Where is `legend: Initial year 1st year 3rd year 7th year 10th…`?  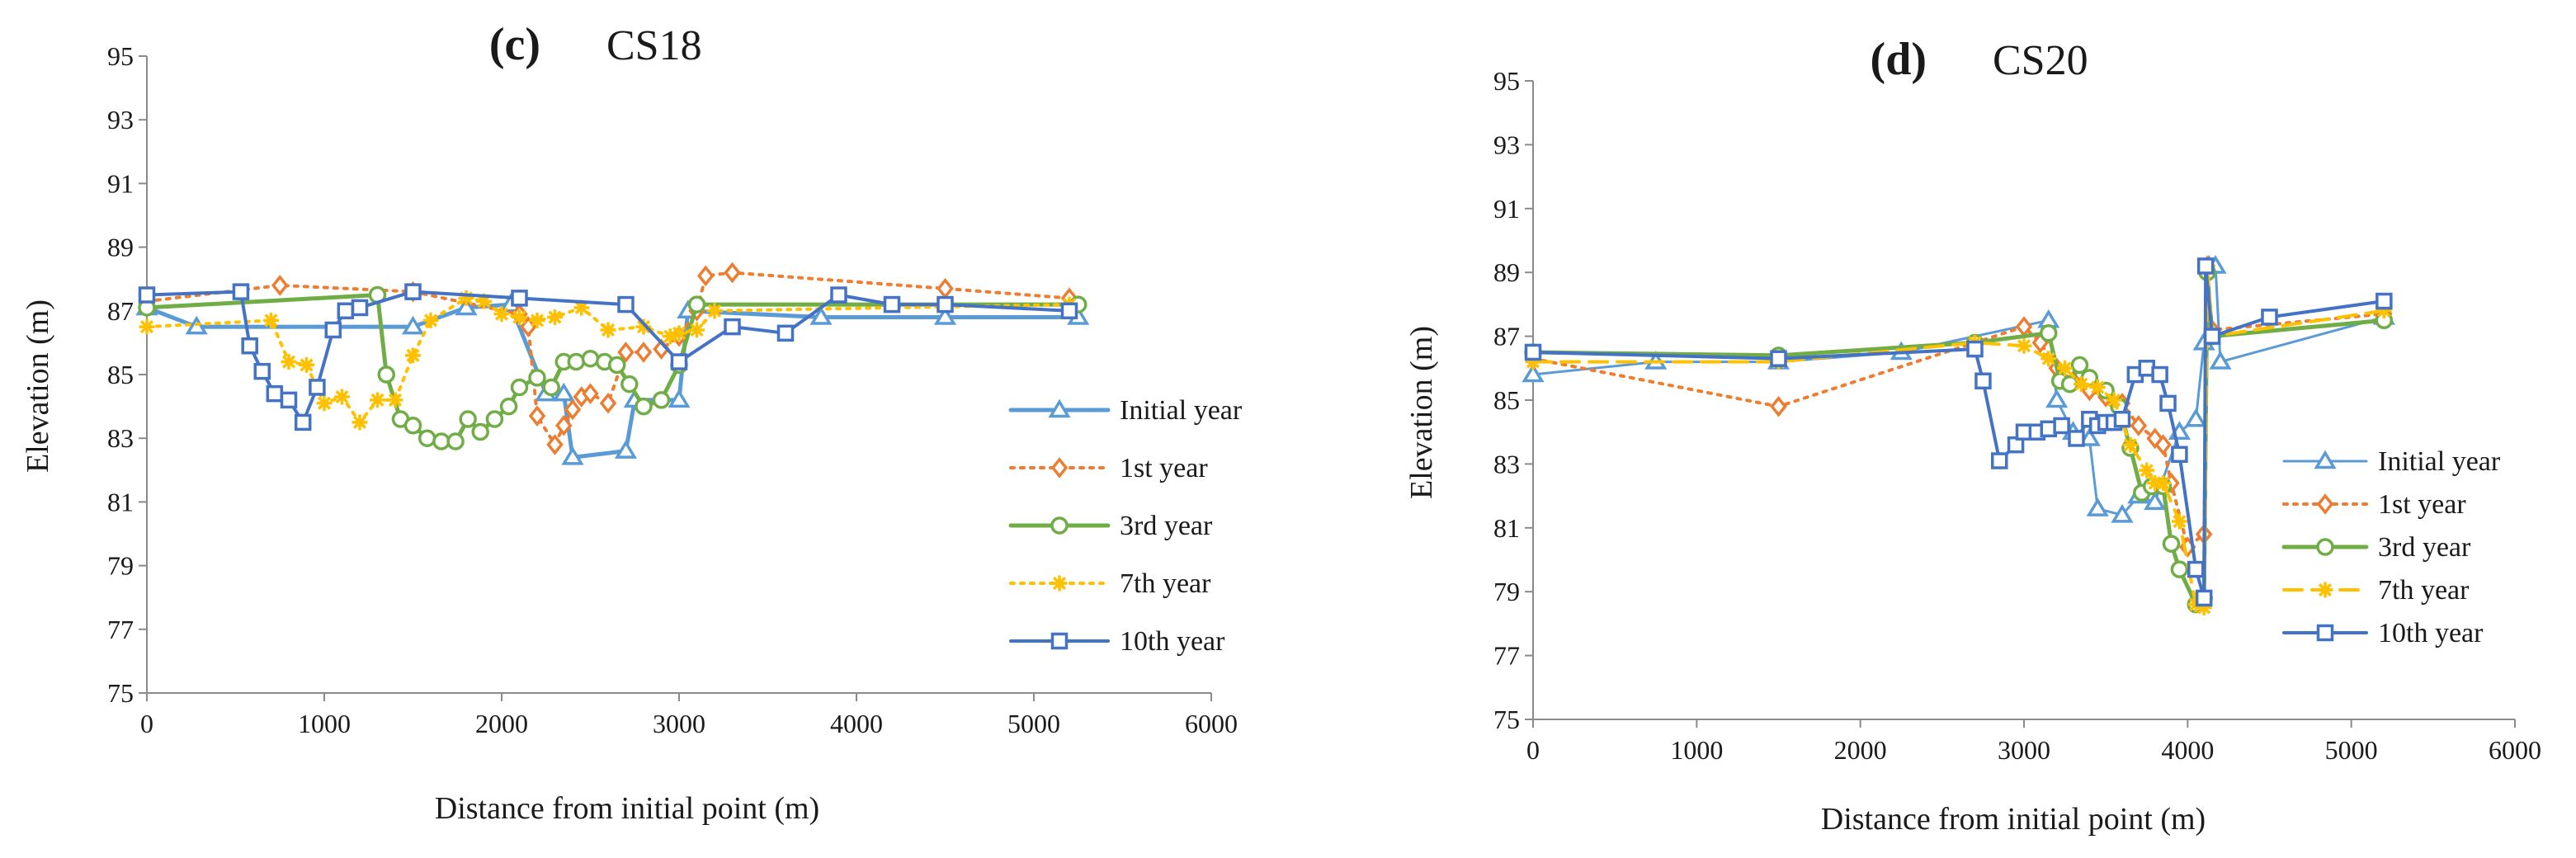
legend: Initial year 1st year 3rd year 7th year 10th… is located at coordinates (2391, 547).